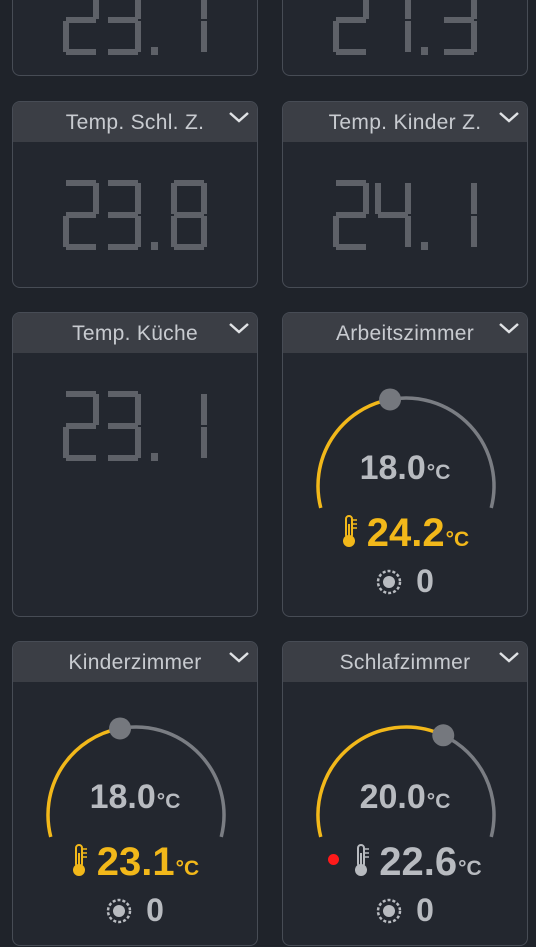  I want to click on card-title: Schlafzimmer, so click(405, 662).